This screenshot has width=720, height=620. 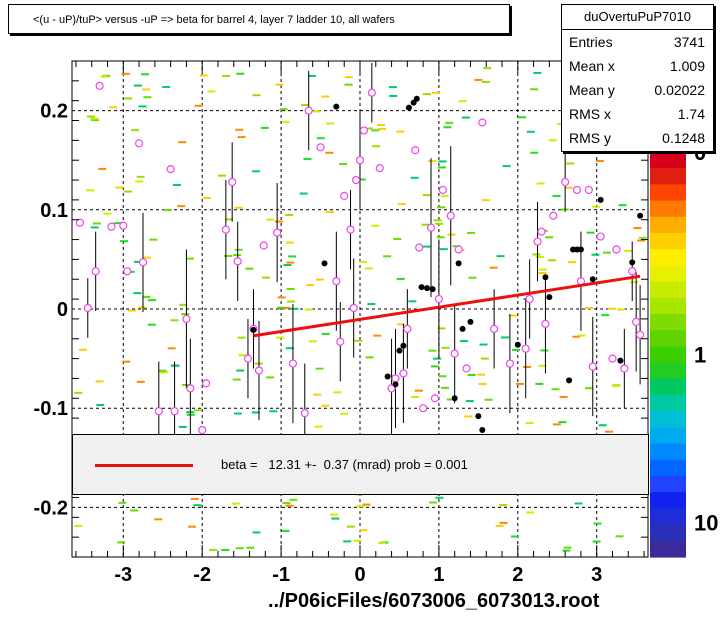 What do you see at coordinates (700, 355) in the screenshot?
I see `colorbar-label: 1` at bounding box center [700, 355].